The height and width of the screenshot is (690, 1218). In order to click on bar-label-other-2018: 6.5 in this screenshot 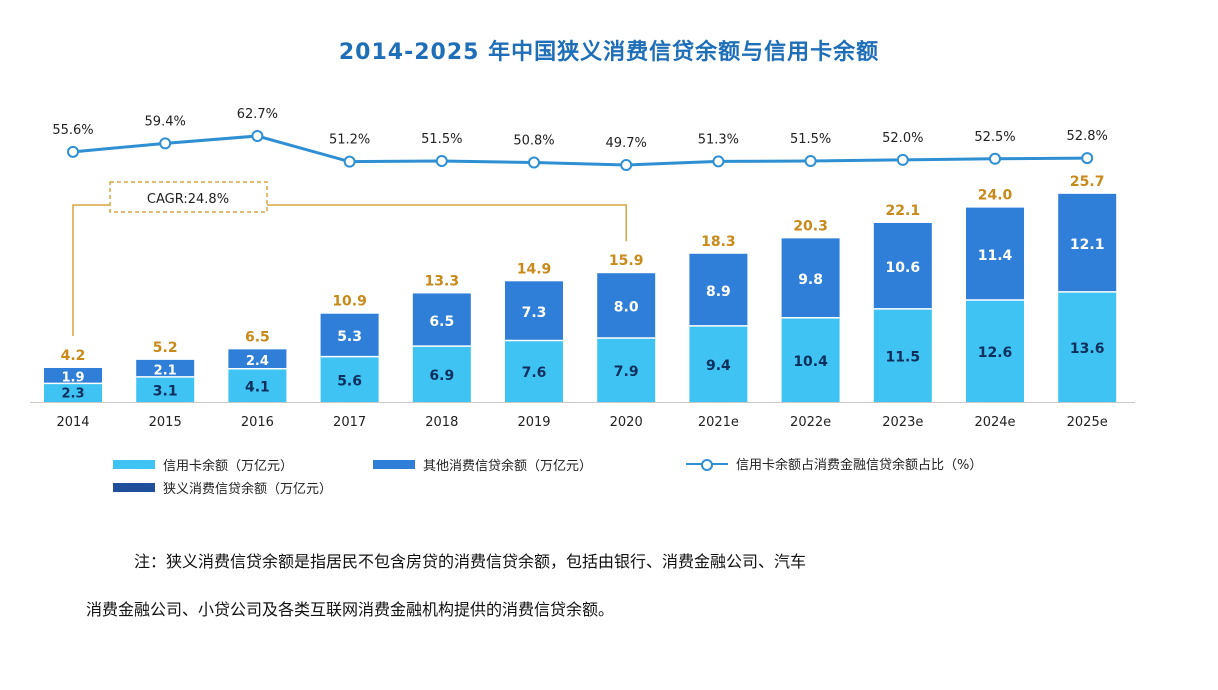, I will do `click(441, 322)`.